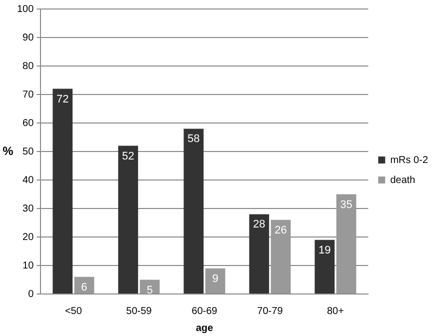 The height and width of the screenshot is (336, 440). What do you see at coordinates (149, 290) in the screenshot?
I see `data-label: 5` at bounding box center [149, 290].